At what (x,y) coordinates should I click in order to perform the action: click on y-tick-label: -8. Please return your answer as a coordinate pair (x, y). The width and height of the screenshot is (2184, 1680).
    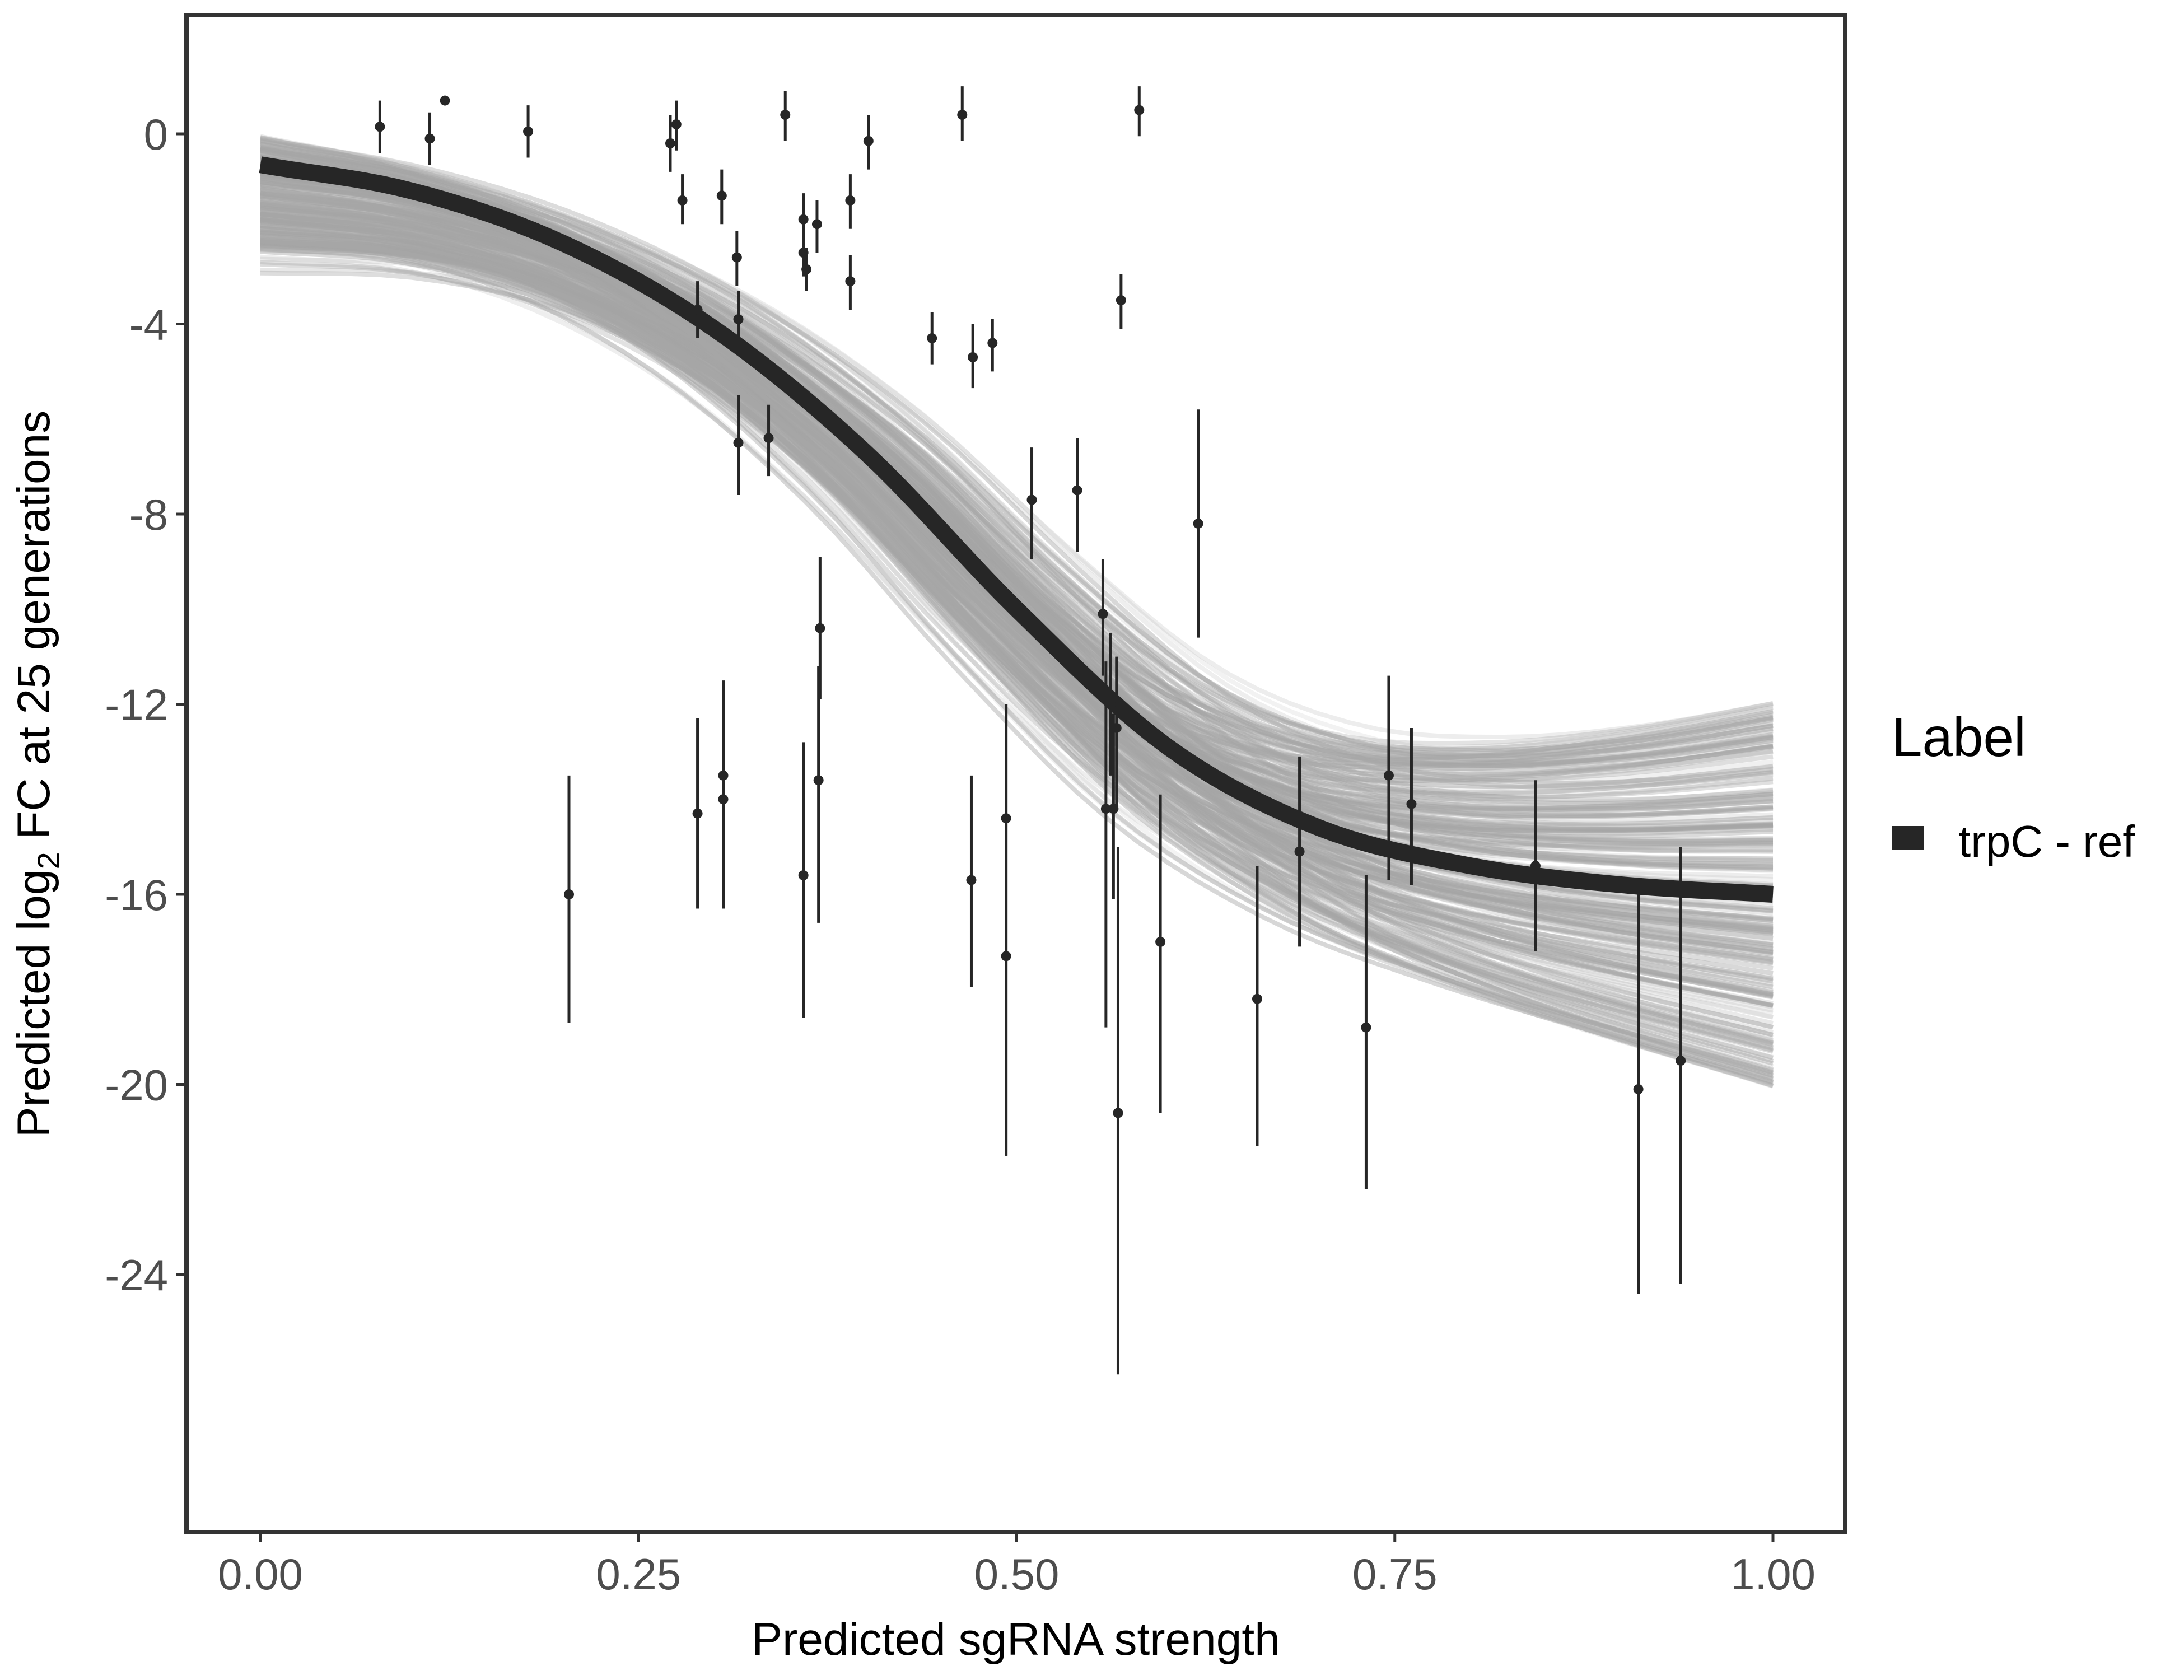
    Looking at the image, I should click on (149, 514).